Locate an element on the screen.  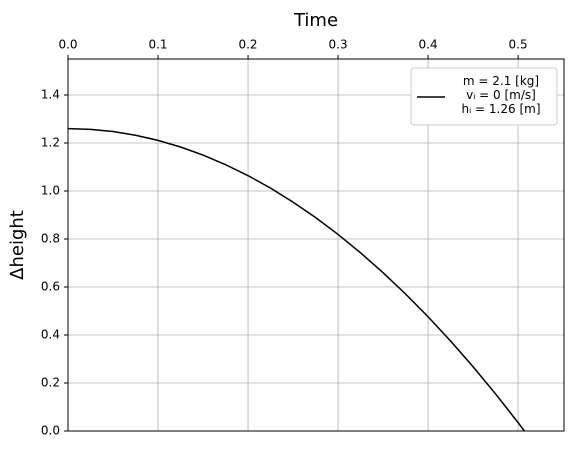
x-tick-label: 0.5 is located at coordinates (518, 45).